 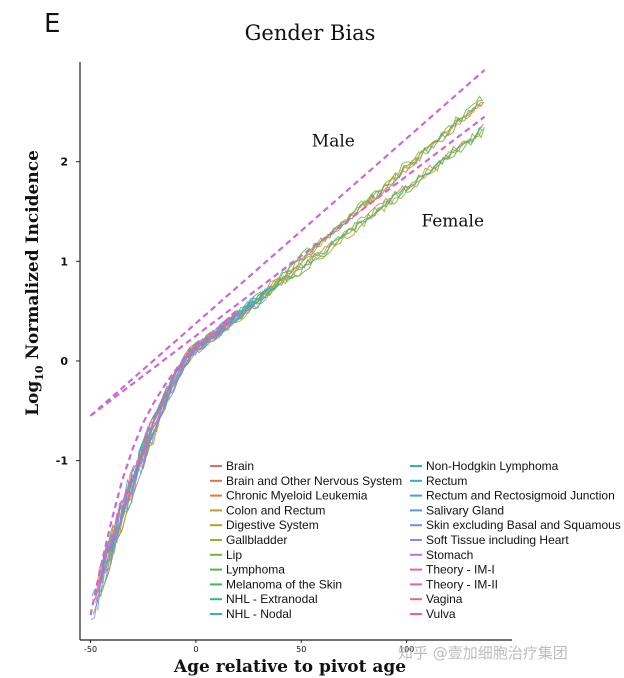 What do you see at coordinates (333, 142) in the screenshot?
I see `annotation-label: Male` at bounding box center [333, 142].